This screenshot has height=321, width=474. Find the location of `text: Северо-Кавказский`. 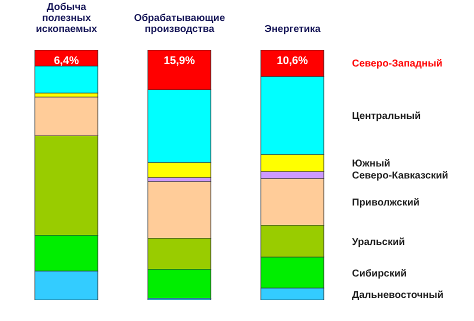

text: Северо-Кавказский is located at coordinates (400, 176).